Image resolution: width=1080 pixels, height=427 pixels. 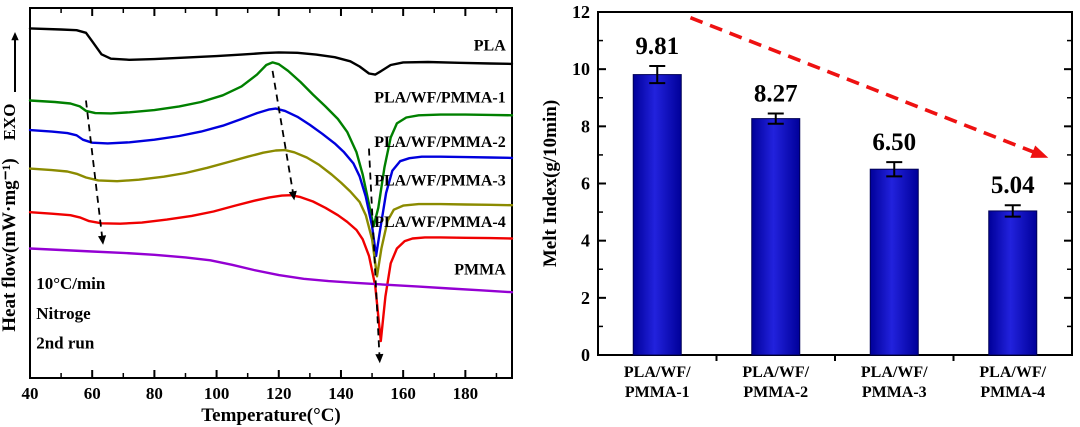 I want to click on bar-value-label: 6.50, so click(x=894, y=142).